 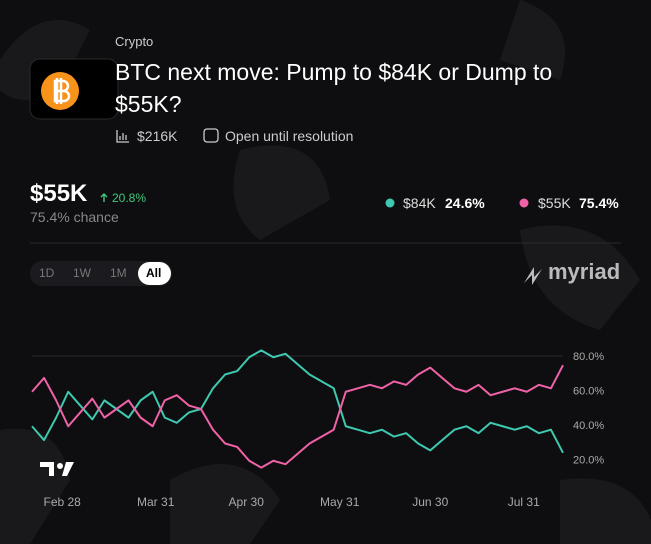 I want to click on range-active, so click(x=154, y=273).